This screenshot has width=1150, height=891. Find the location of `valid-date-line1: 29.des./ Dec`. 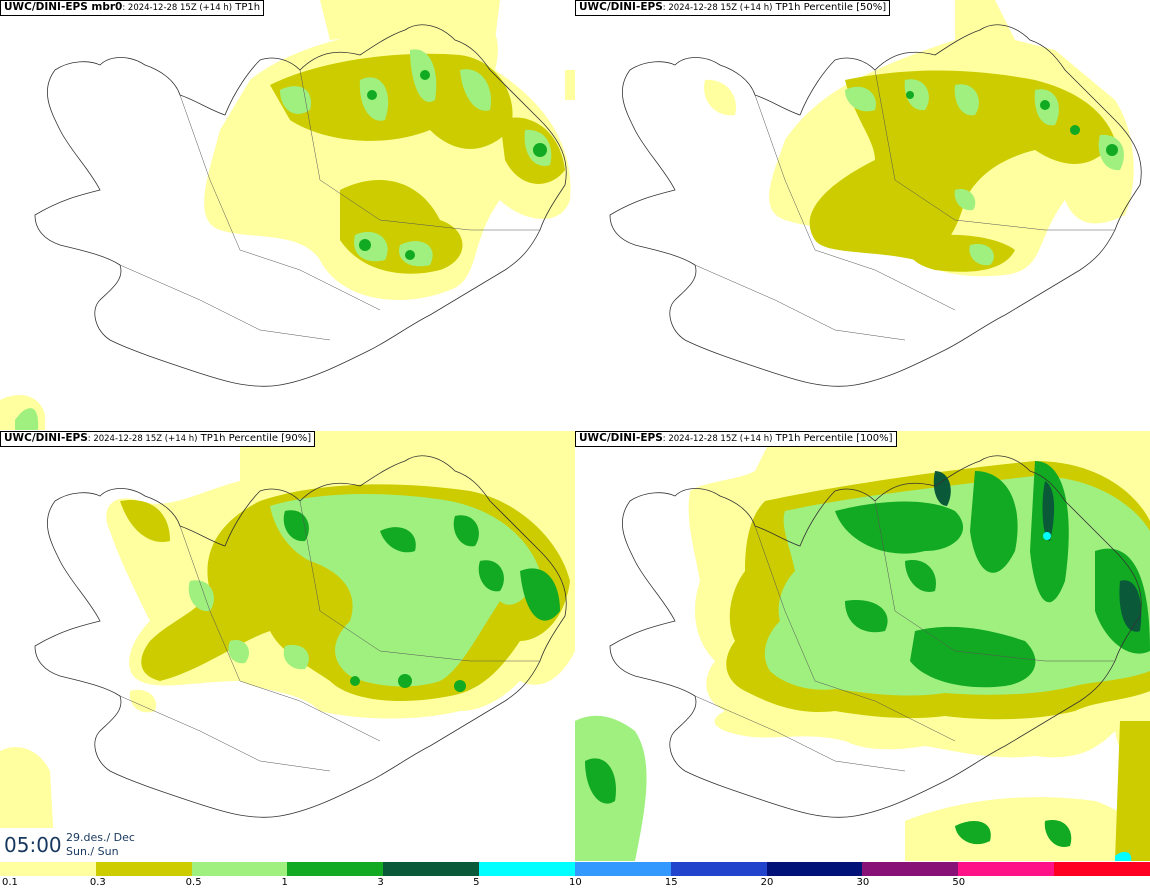

valid-date-line1: 29.des./ Dec is located at coordinates (100, 837).